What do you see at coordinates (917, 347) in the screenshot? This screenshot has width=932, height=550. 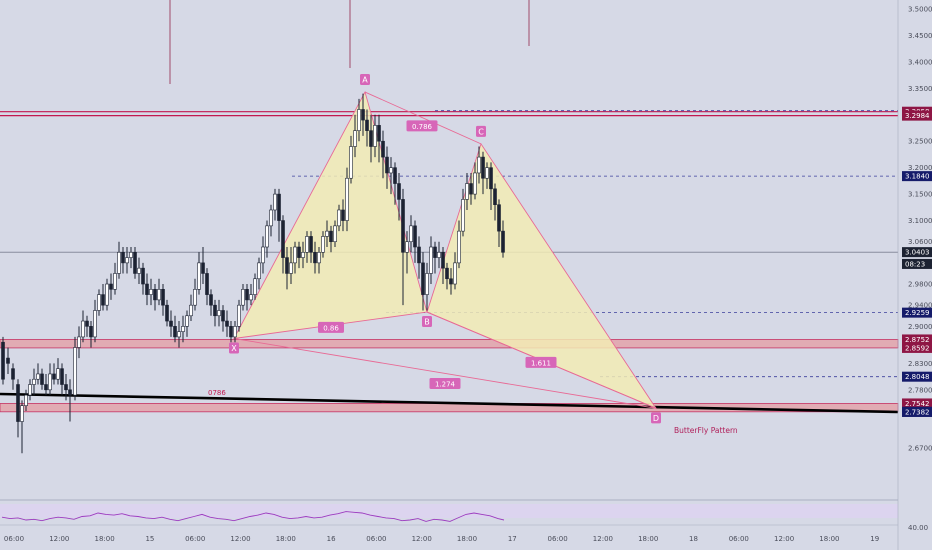 I see `price-tag: 2.8592` at bounding box center [917, 347].